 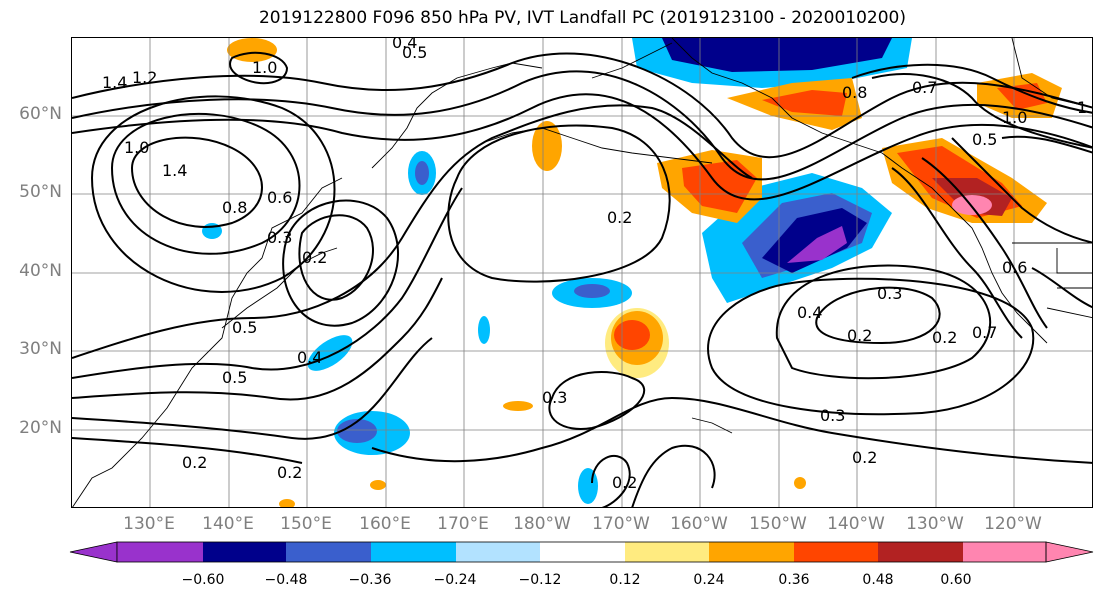 I want to click on contour-label: 1, so click(x=1082, y=107).